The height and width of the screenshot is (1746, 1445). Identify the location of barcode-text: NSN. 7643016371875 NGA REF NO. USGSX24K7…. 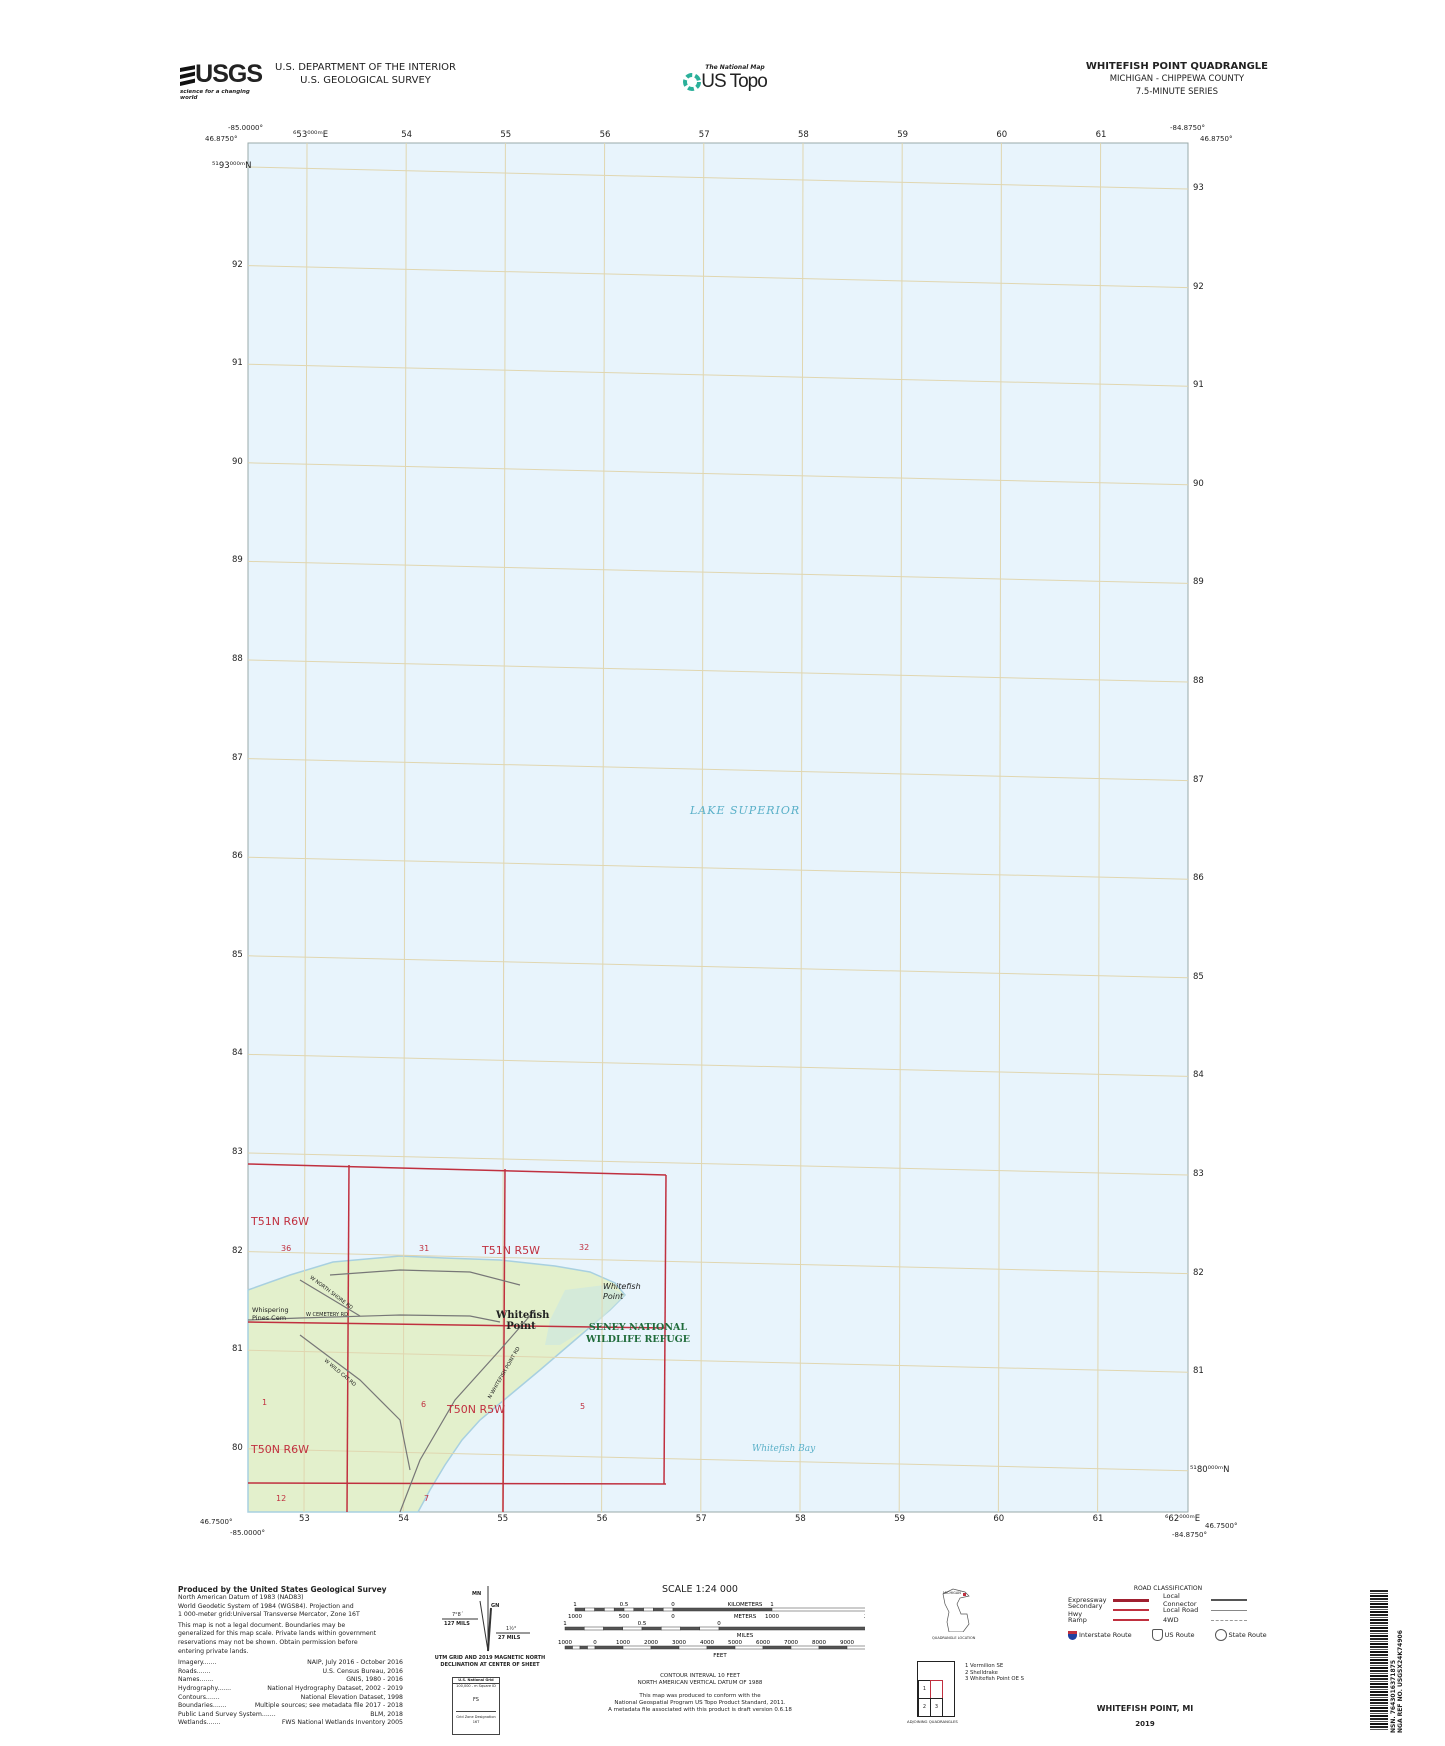
(1397, 1660).